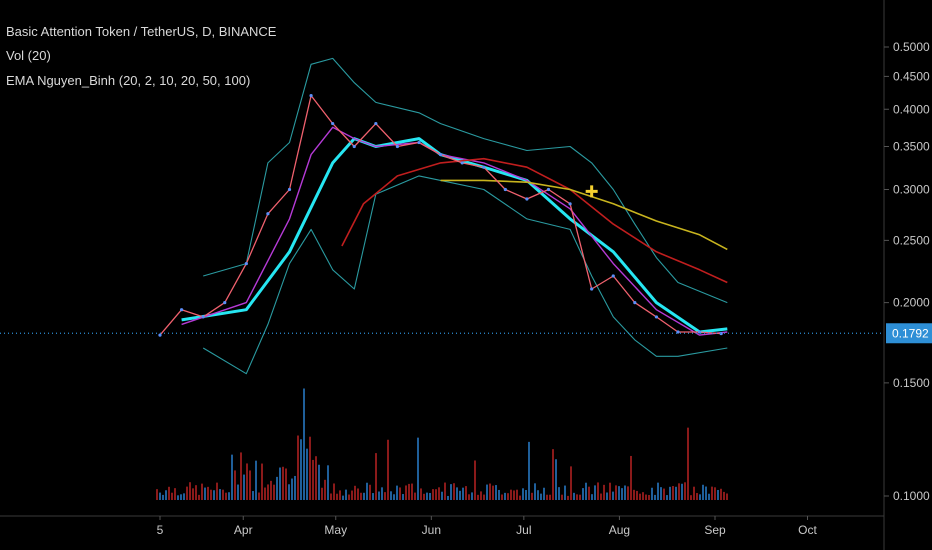  What do you see at coordinates (619, 530) in the screenshot?
I see `x-tick-label: Aug` at bounding box center [619, 530].